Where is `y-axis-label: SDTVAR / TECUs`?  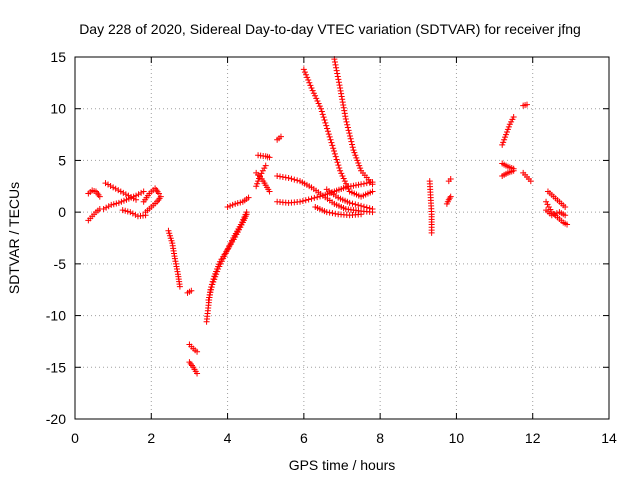 y-axis-label: SDTVAR / TECUs is located at coordinates (14, 238).